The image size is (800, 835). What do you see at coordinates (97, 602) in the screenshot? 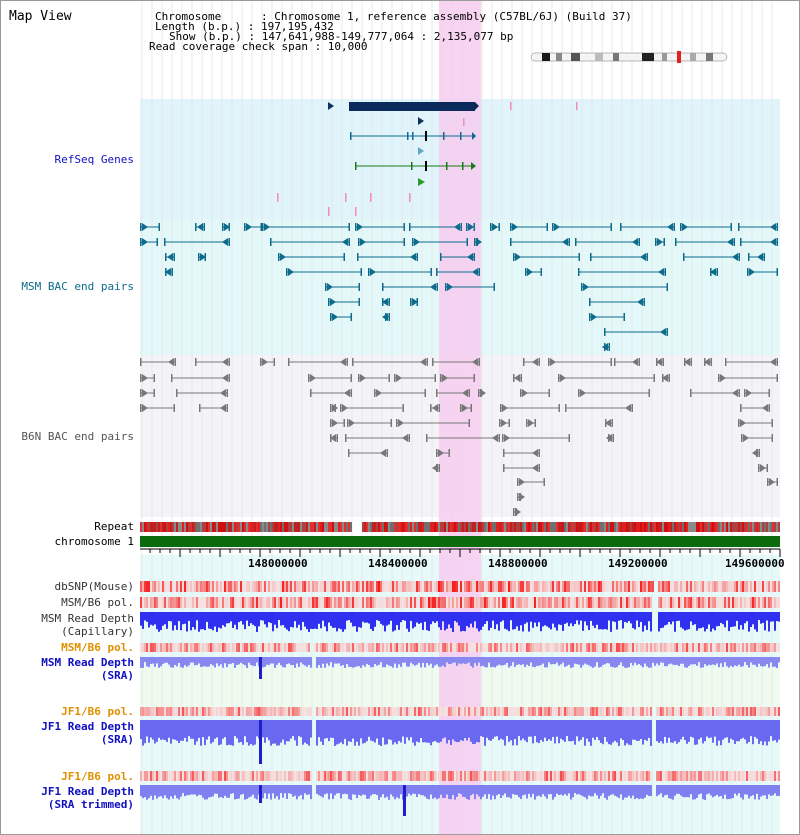
I see `track-label-msm-pol: MSM/B6 pol.` at bounding box center [97, 602].